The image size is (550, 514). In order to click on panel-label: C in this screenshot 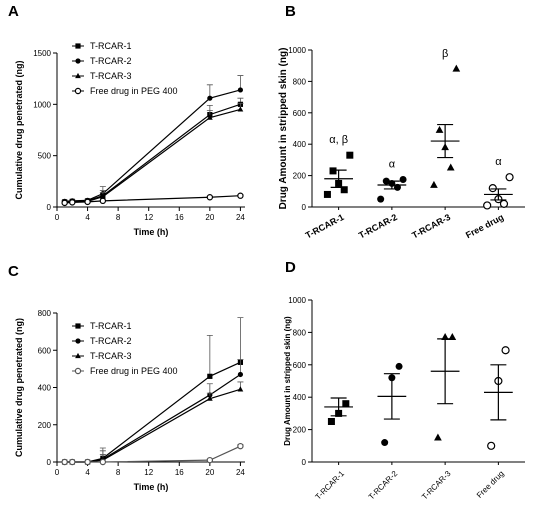, I will do `click(13, 271)`.